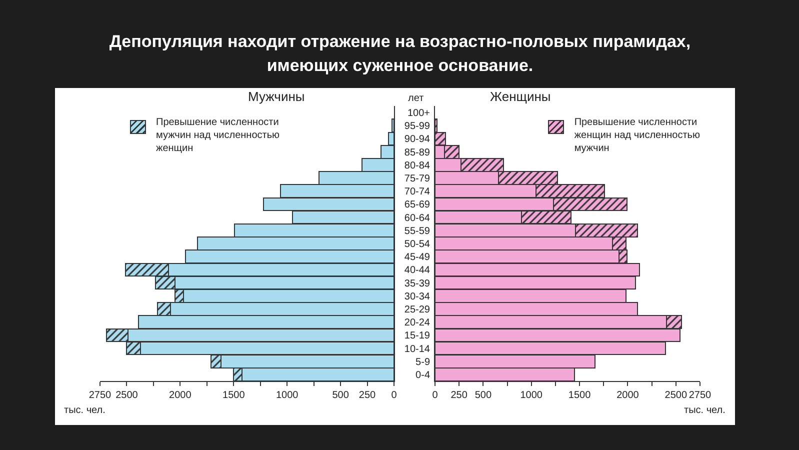 This screenshot has height=450, width=799. What do you see at coordinates (520, 96) in the screenshot?
I see `chart-subtitle: Женщины` at bounding box center [520, 96].